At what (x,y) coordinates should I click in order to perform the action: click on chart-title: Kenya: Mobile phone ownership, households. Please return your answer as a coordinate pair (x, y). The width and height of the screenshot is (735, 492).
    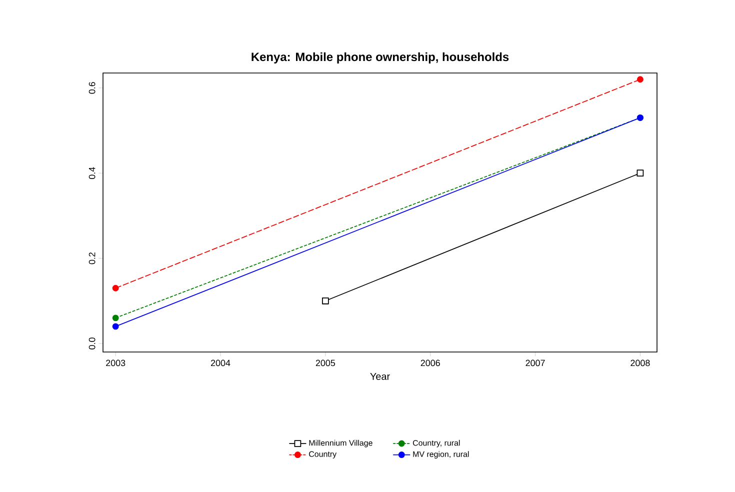
    Looking at the image, I should click on (380, 58).